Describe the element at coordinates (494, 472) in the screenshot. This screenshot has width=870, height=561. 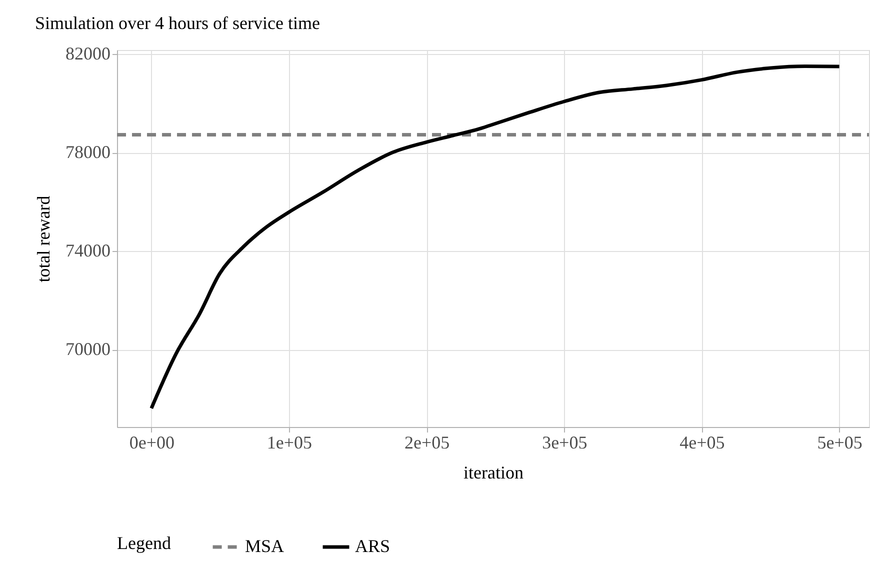
I see `x-axis-title: iteration` at that location.